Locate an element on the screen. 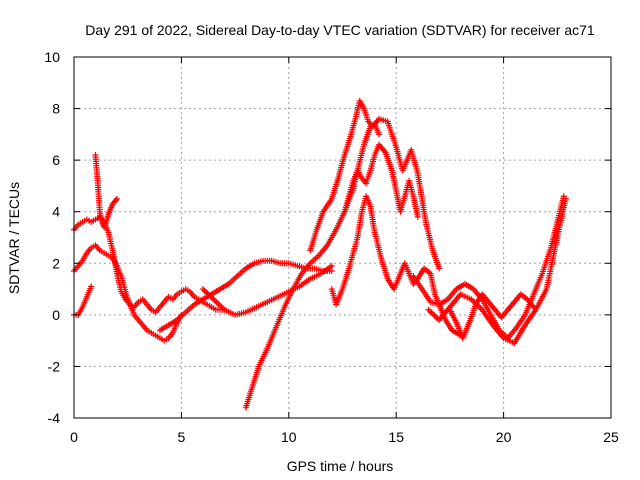 This screenshot has height=480, width=640. x-tick-label: 0 is located at coordinates (74, 437).